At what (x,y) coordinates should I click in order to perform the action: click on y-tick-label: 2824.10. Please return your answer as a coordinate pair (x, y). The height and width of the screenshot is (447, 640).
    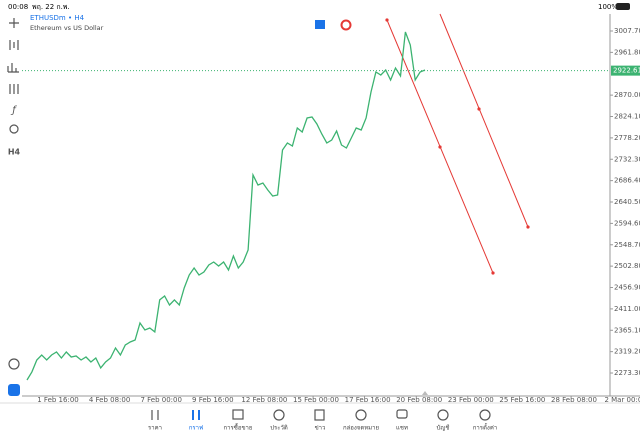
    Looking at the image, I should click on (627, 117).